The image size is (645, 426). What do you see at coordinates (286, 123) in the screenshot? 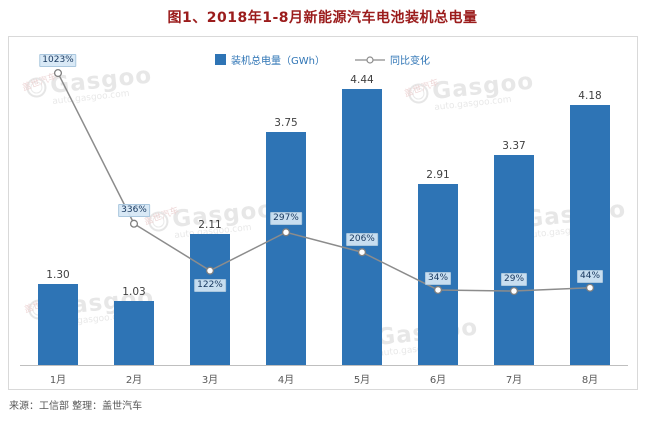
I see `bar-value-label: 3.75` at bounding box center [286, 123].